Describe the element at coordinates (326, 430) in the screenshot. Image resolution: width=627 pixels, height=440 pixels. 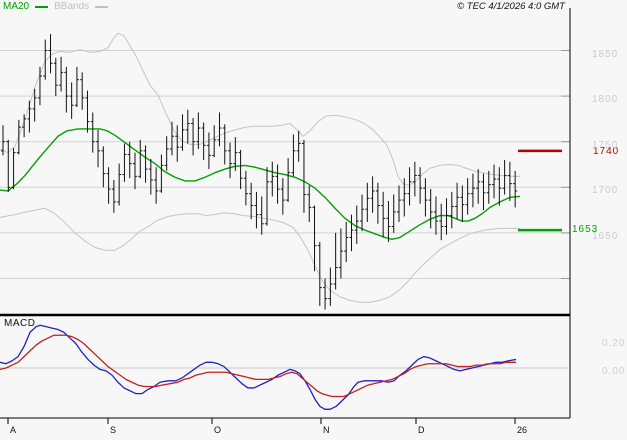
I see `x-axis-label-N: N` at that location.